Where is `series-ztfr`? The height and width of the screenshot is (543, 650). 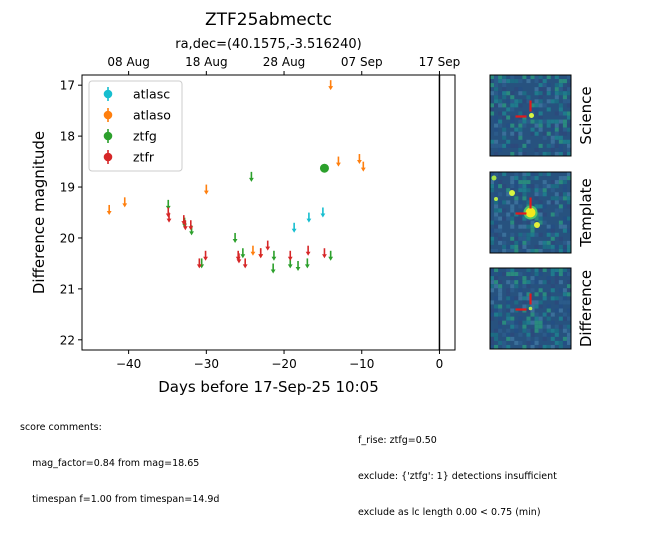 series-ztfr is located at coordinates (246, 238).